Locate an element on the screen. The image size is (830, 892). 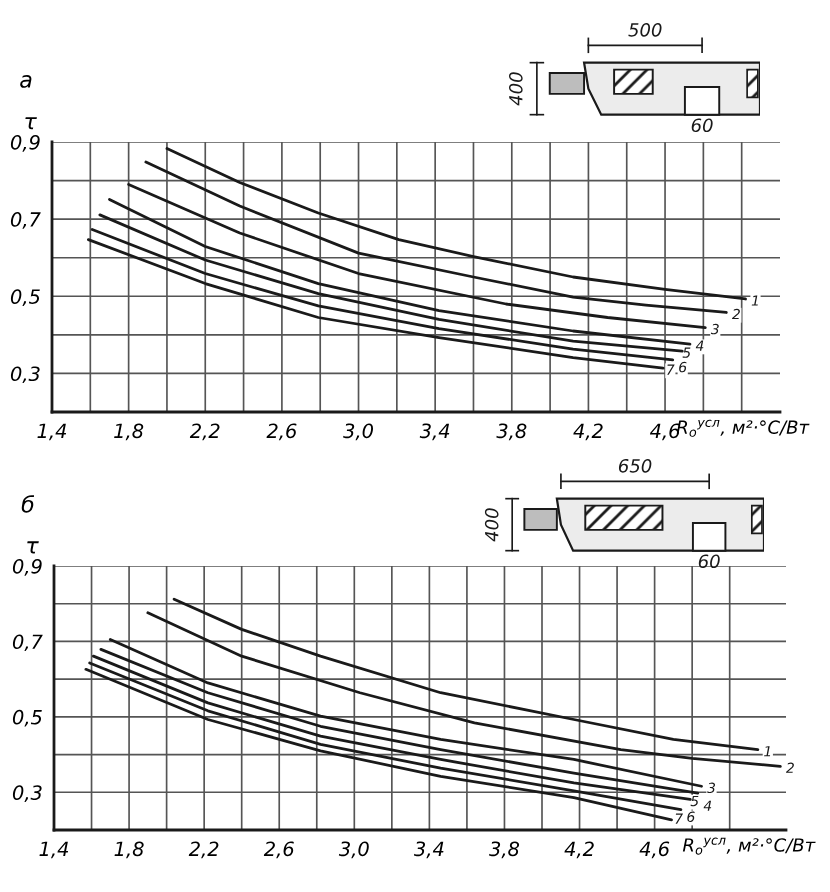
text: 60 is located at coordinates (702, 125).